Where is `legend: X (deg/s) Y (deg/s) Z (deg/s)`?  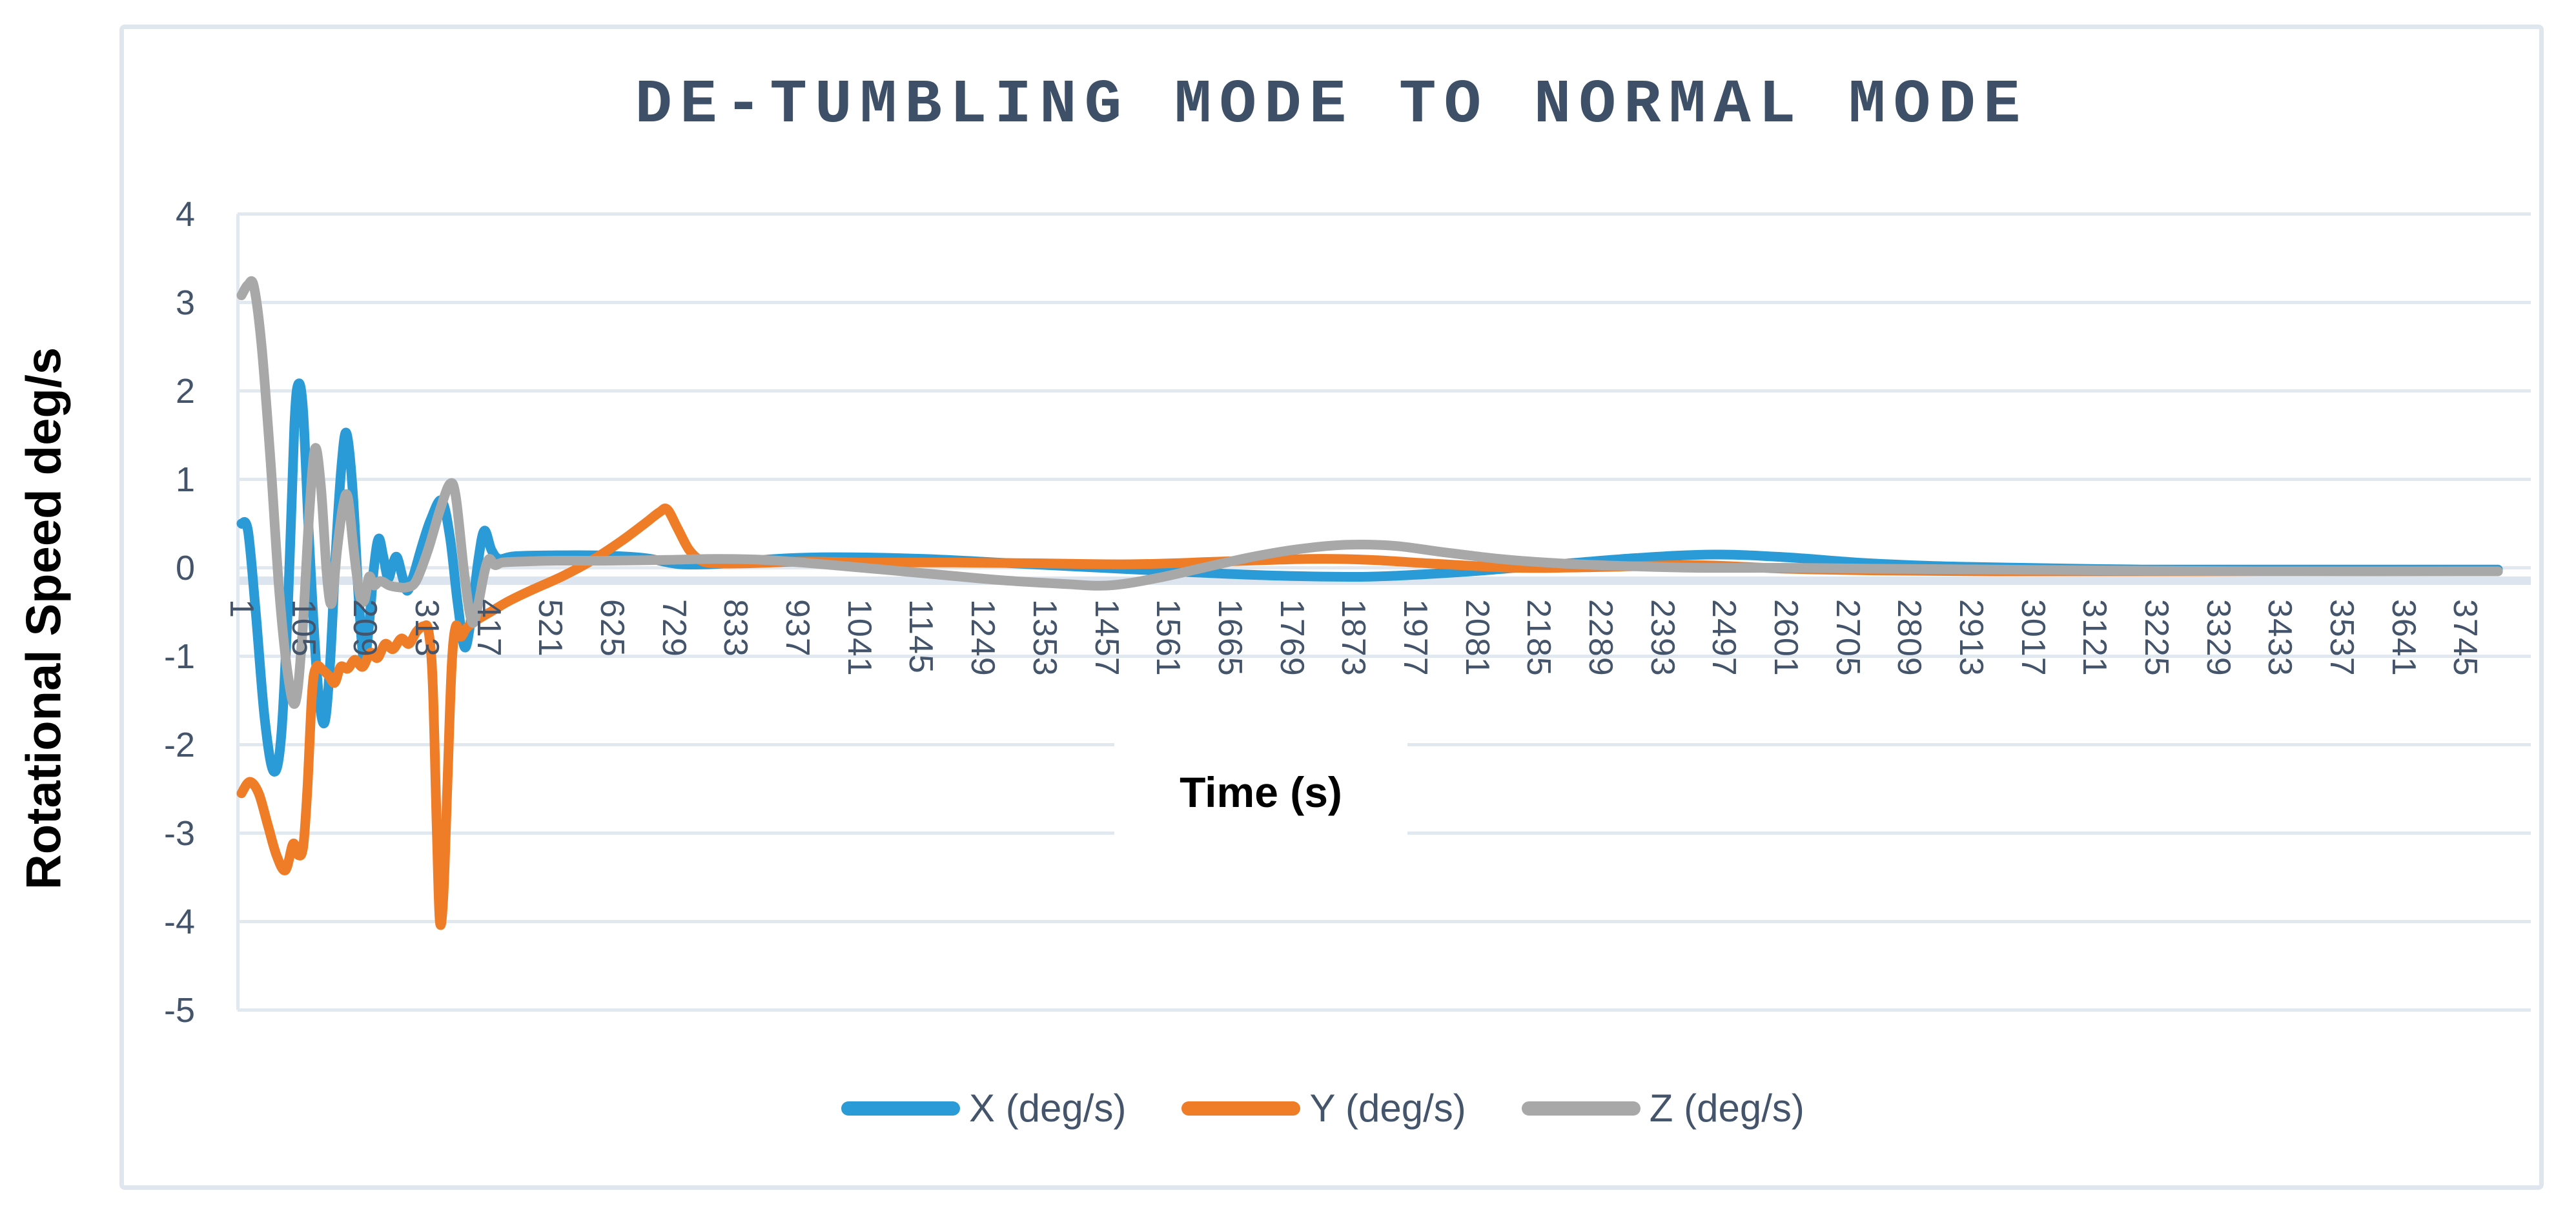 legend: X (deg/s) Y (deg/s) Z (deg/s) is located at coordinates (1322, 1108).